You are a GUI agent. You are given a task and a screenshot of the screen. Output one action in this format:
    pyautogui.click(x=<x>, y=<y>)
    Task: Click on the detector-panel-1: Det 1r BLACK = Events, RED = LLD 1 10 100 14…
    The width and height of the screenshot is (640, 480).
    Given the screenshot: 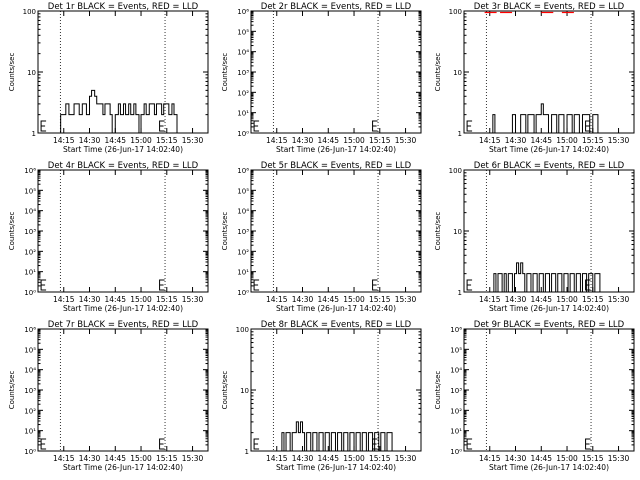 What is the action you would take?
    pyautogui.click(x=108, y=78)
    